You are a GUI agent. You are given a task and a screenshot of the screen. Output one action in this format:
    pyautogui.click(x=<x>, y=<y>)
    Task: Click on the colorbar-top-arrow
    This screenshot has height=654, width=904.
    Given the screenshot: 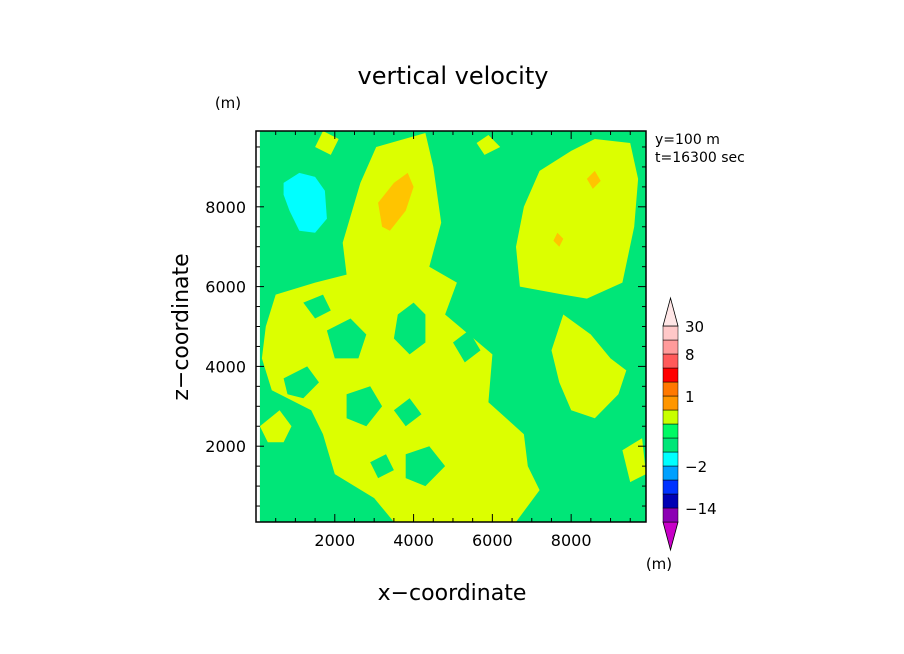 What is the action you would take?
    pyautogui.click(x=670, y=311)
    